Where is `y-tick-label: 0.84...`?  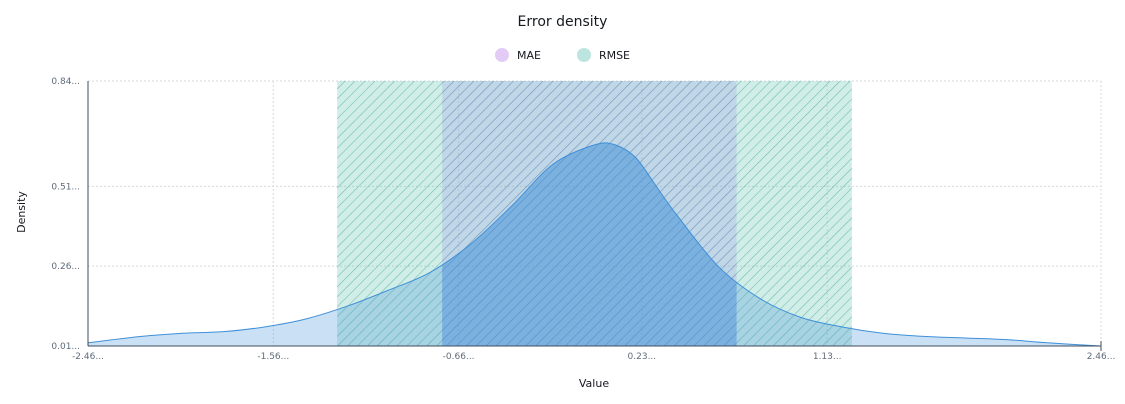 y-tick-label: 0.84... is located at coordinates (65, 82).